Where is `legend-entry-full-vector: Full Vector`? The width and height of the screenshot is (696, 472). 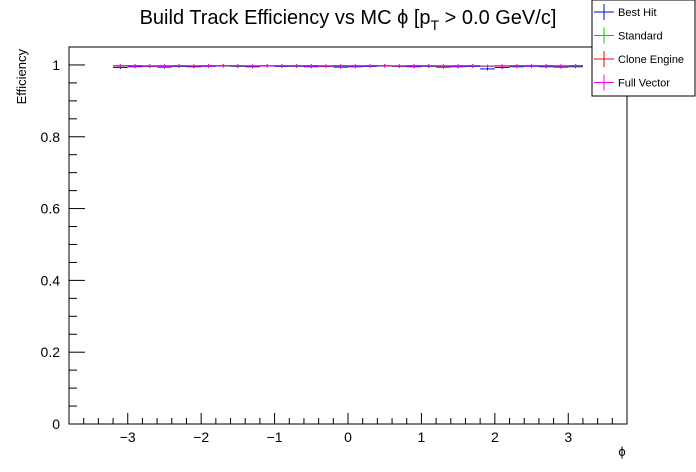 legend-entry-full-vector: Full Vector is located at coordinates (632, 82).